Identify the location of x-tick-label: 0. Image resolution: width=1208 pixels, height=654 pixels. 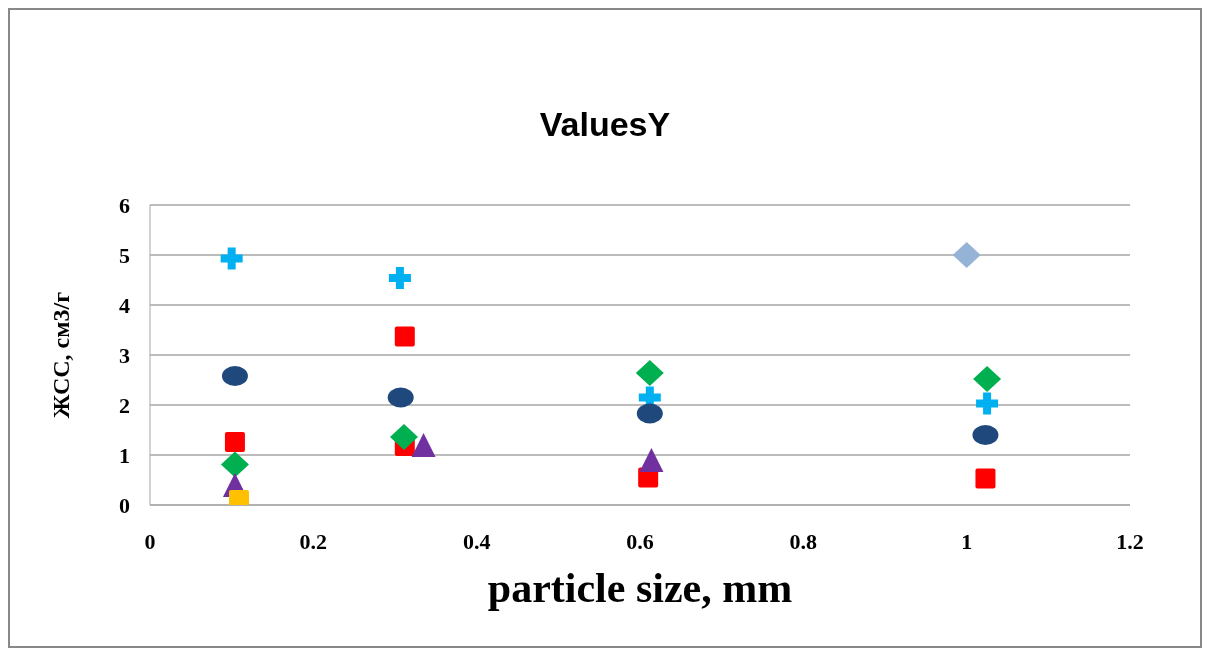
(150, 541).